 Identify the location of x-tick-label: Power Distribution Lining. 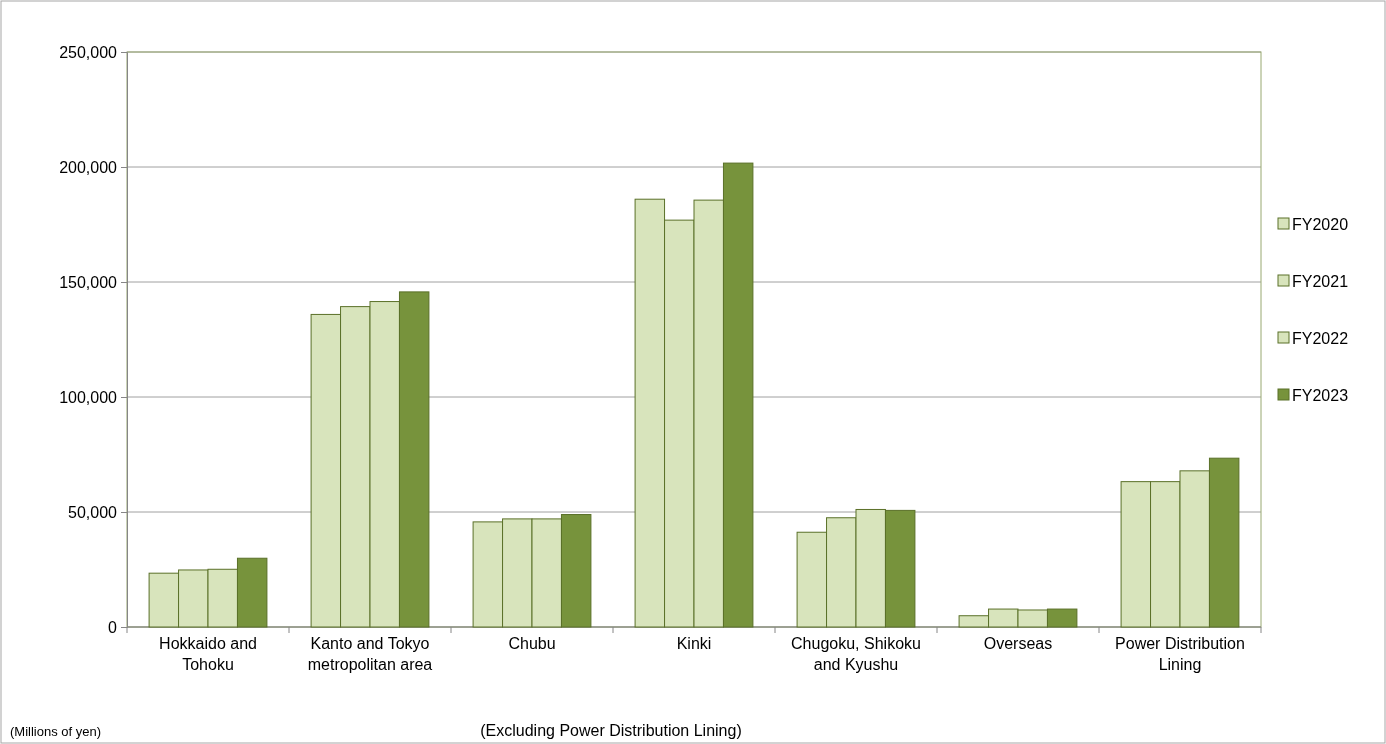
(1180, 654).